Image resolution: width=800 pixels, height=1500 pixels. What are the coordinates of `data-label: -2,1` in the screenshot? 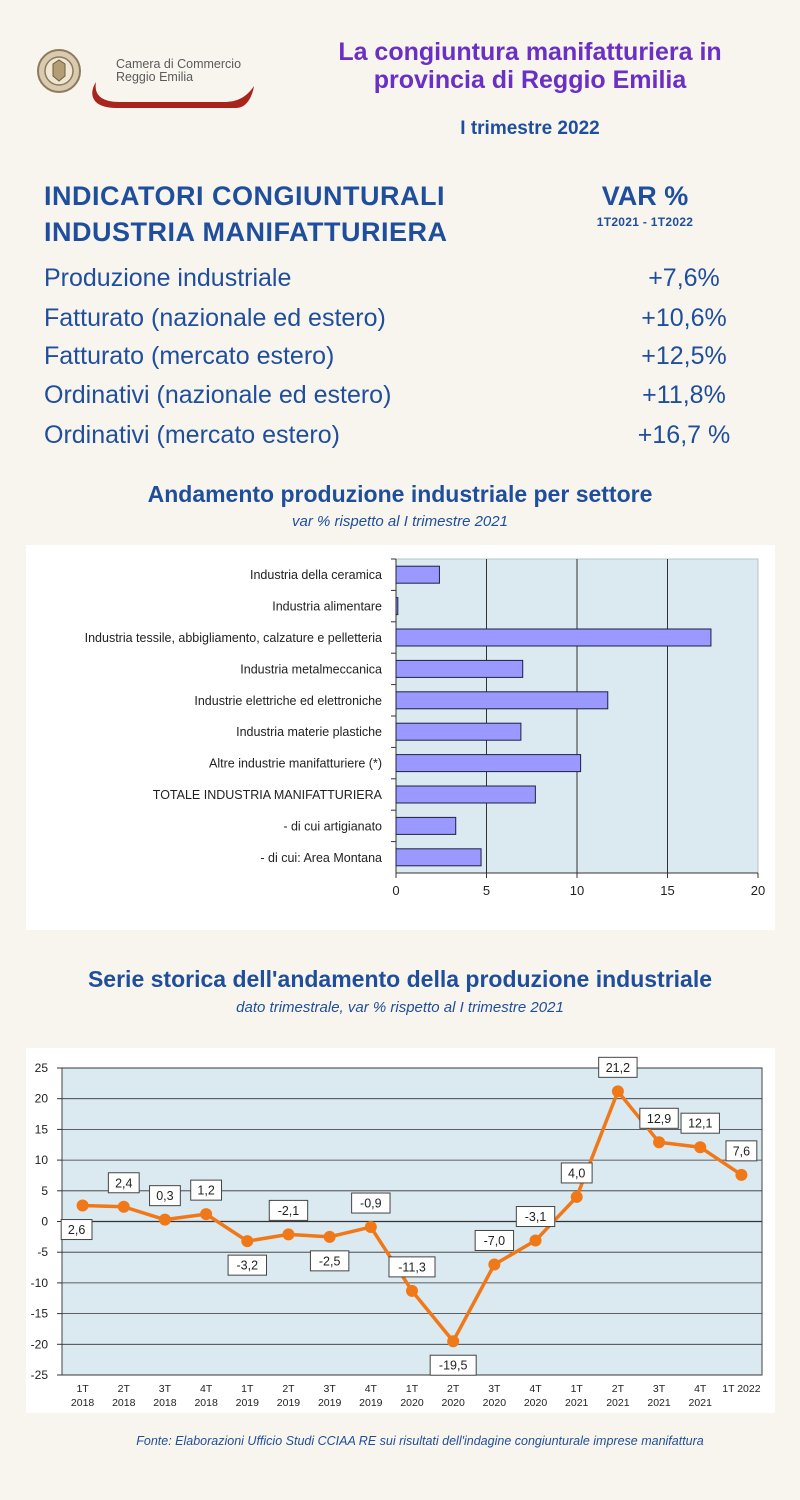 It's located at (288, 1210).